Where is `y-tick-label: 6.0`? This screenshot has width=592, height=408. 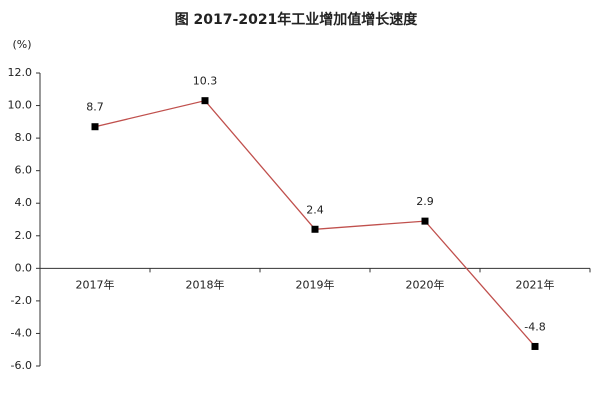
y-tick-label: 6.0 is located at coordinates (24, 170).